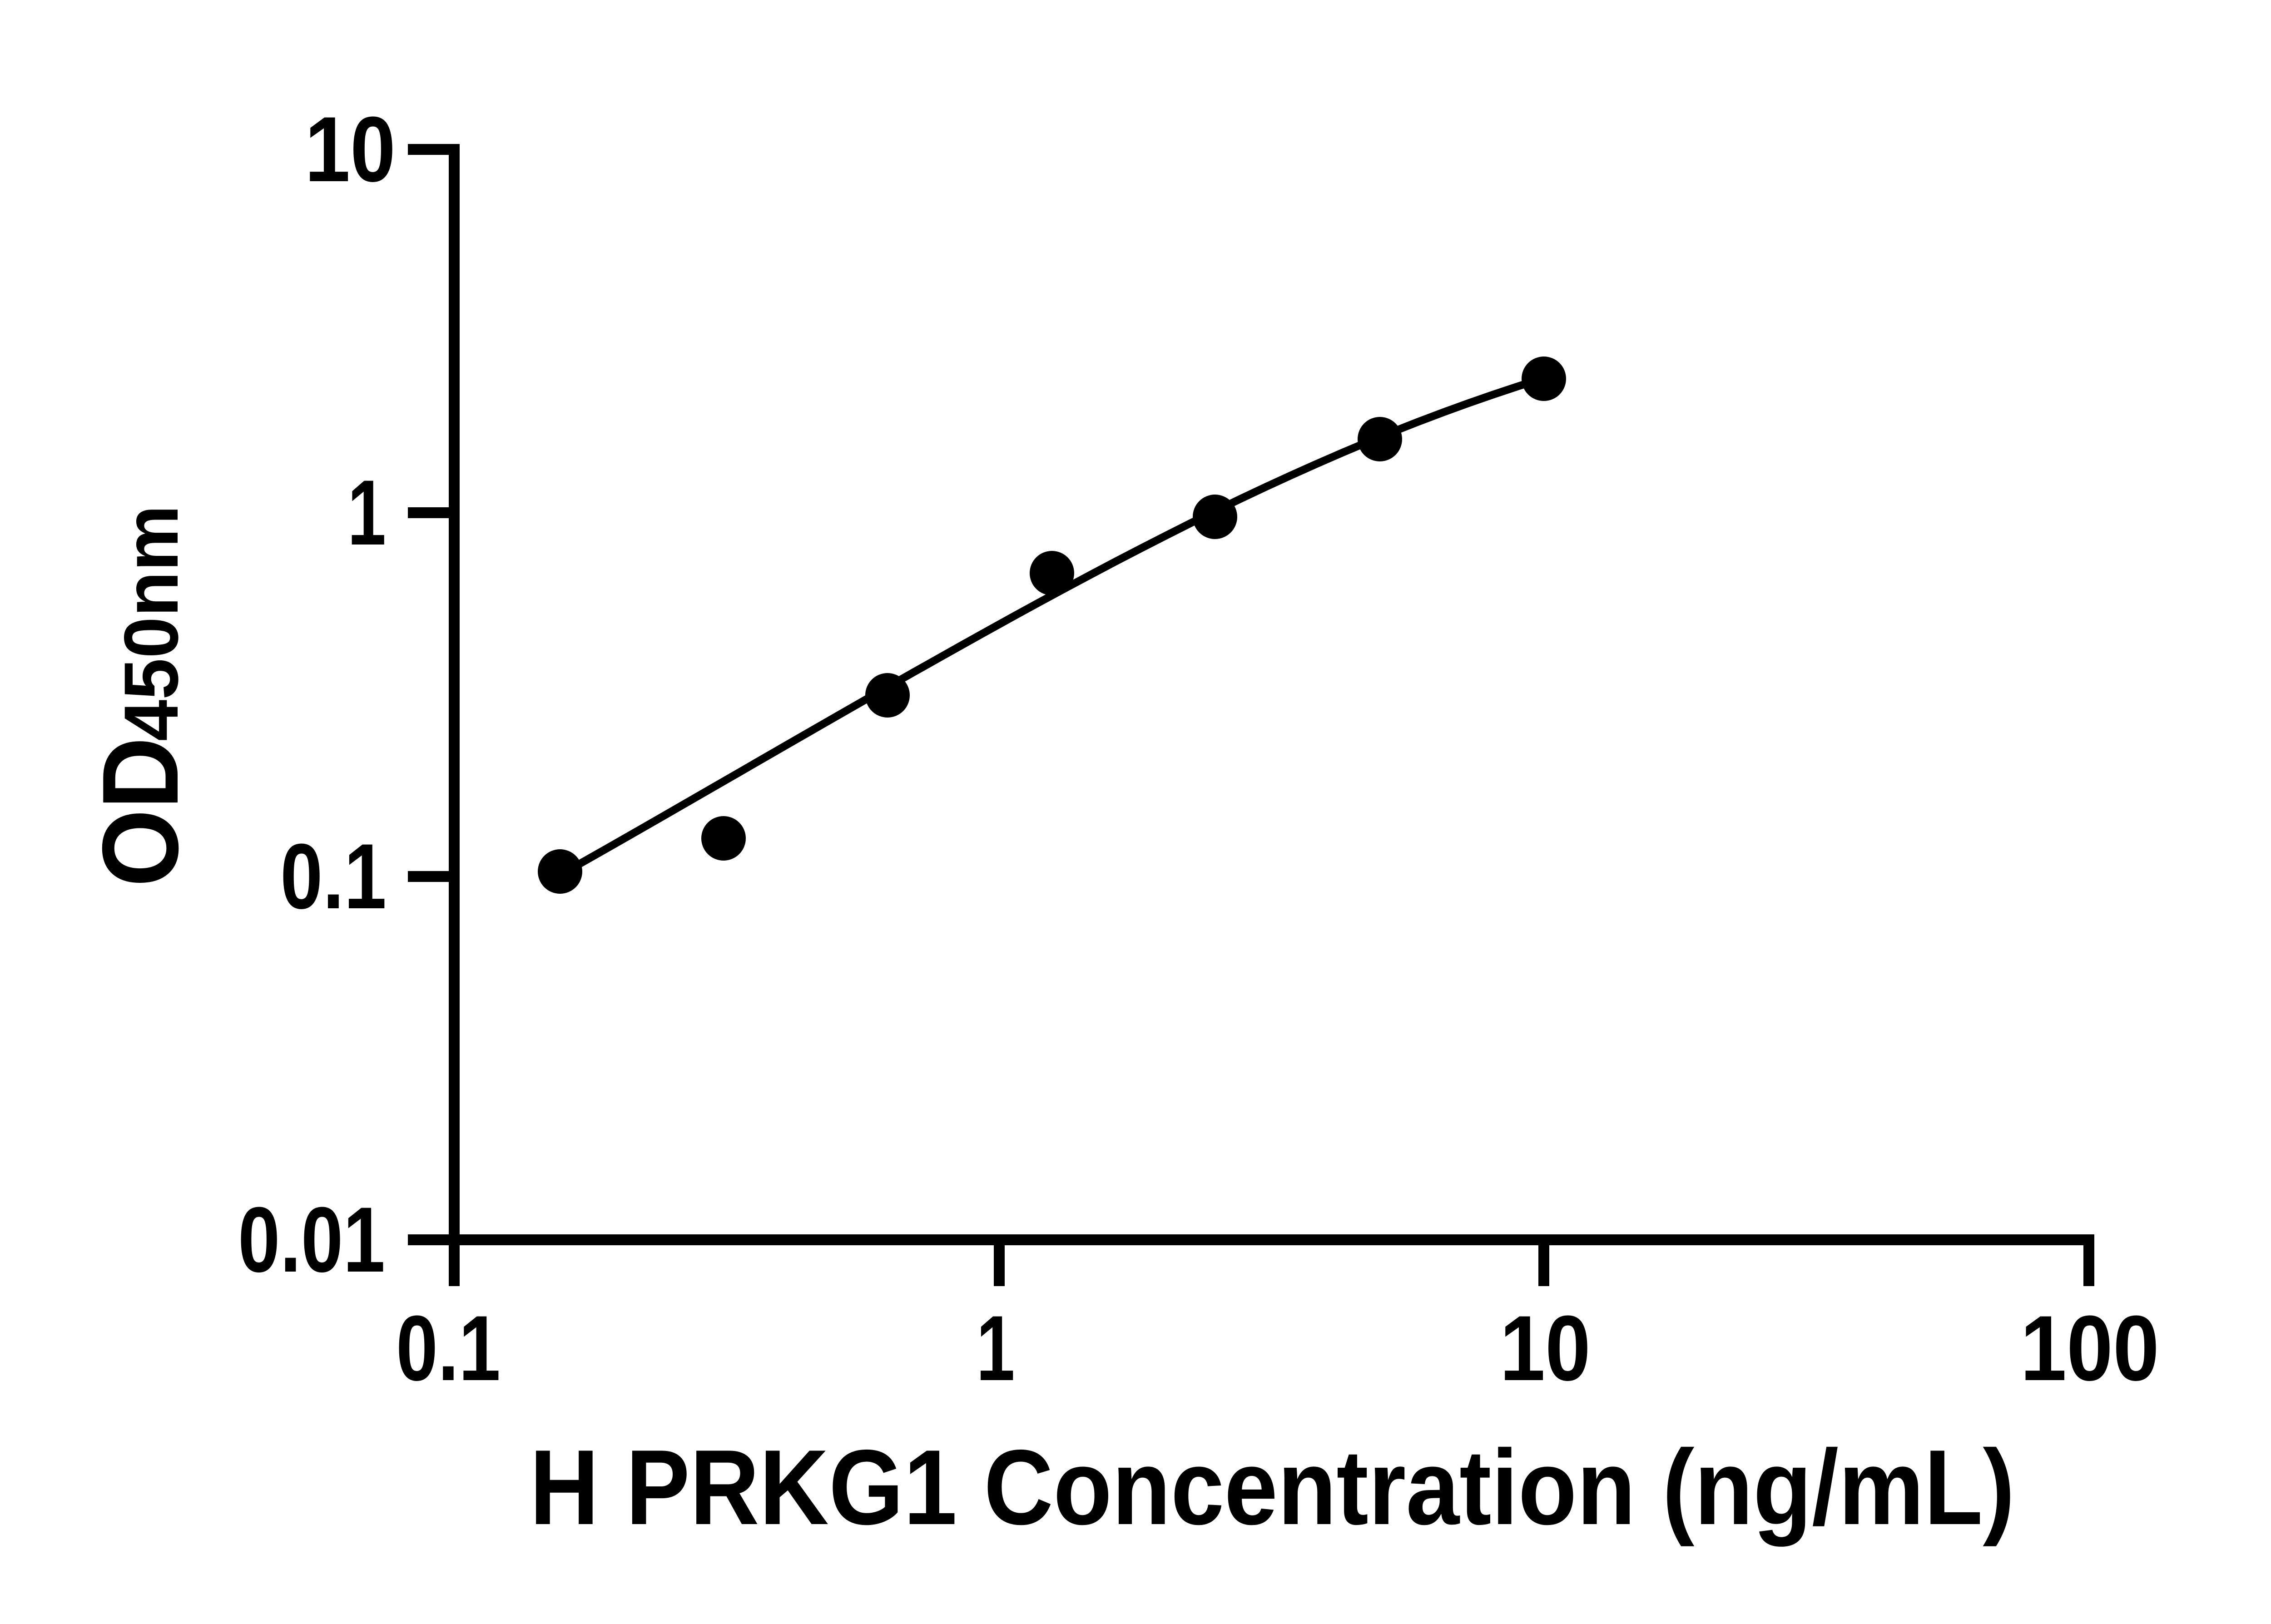 The width and height of the screenshot is (2271, 1624). Describe the element at coordinates (1272, 1487) in the screenshot. I see `svg-text: H PRKG1 Concentration (ng/mL)` at that location.